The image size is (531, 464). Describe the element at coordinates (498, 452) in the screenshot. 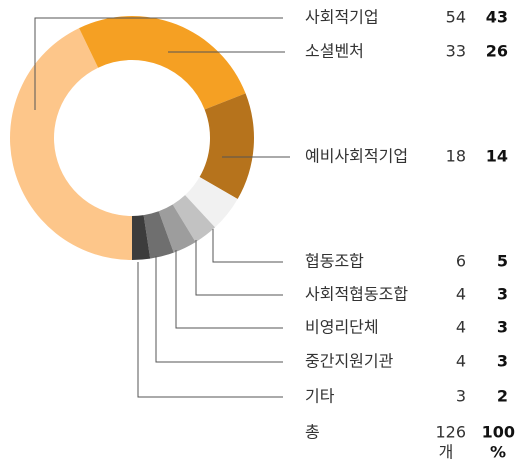

I see `percent-unit: %` at that location.